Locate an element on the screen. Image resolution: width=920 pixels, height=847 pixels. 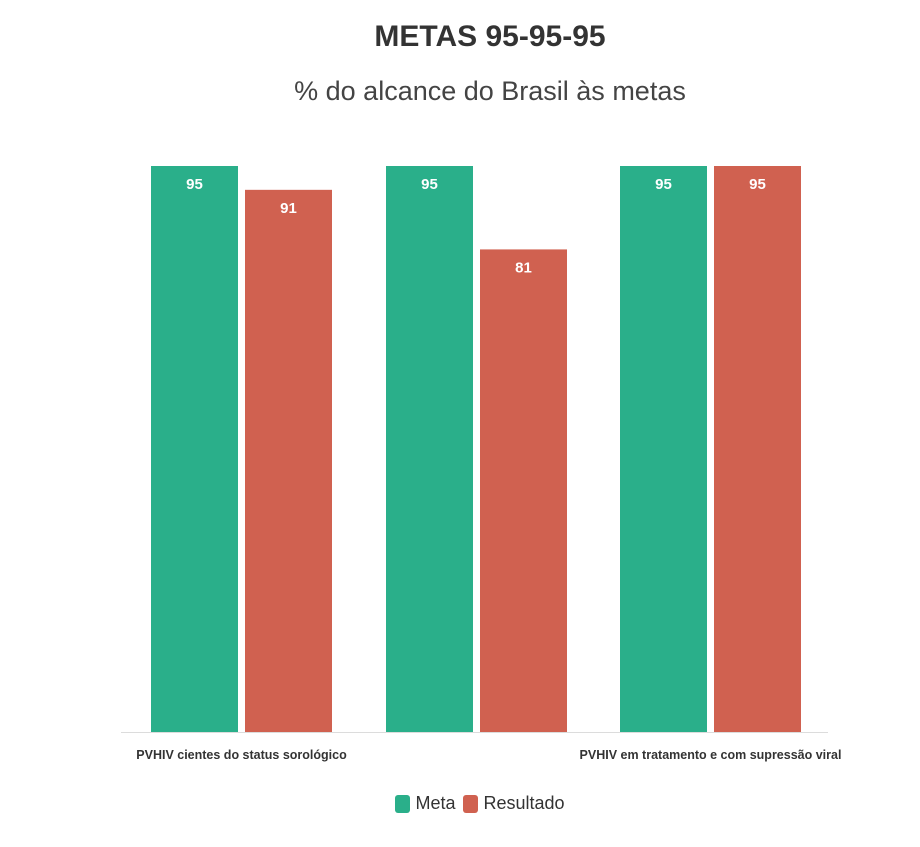
legend-swatch-meta is located at coordinates (403, 803).